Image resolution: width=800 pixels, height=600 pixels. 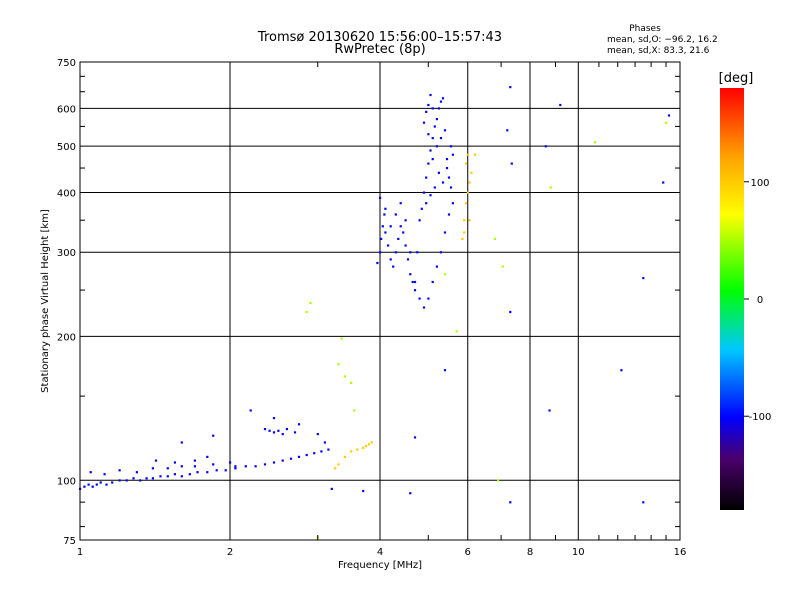 I want to click on x-tick-label: 2, so click(x=230, y=552).